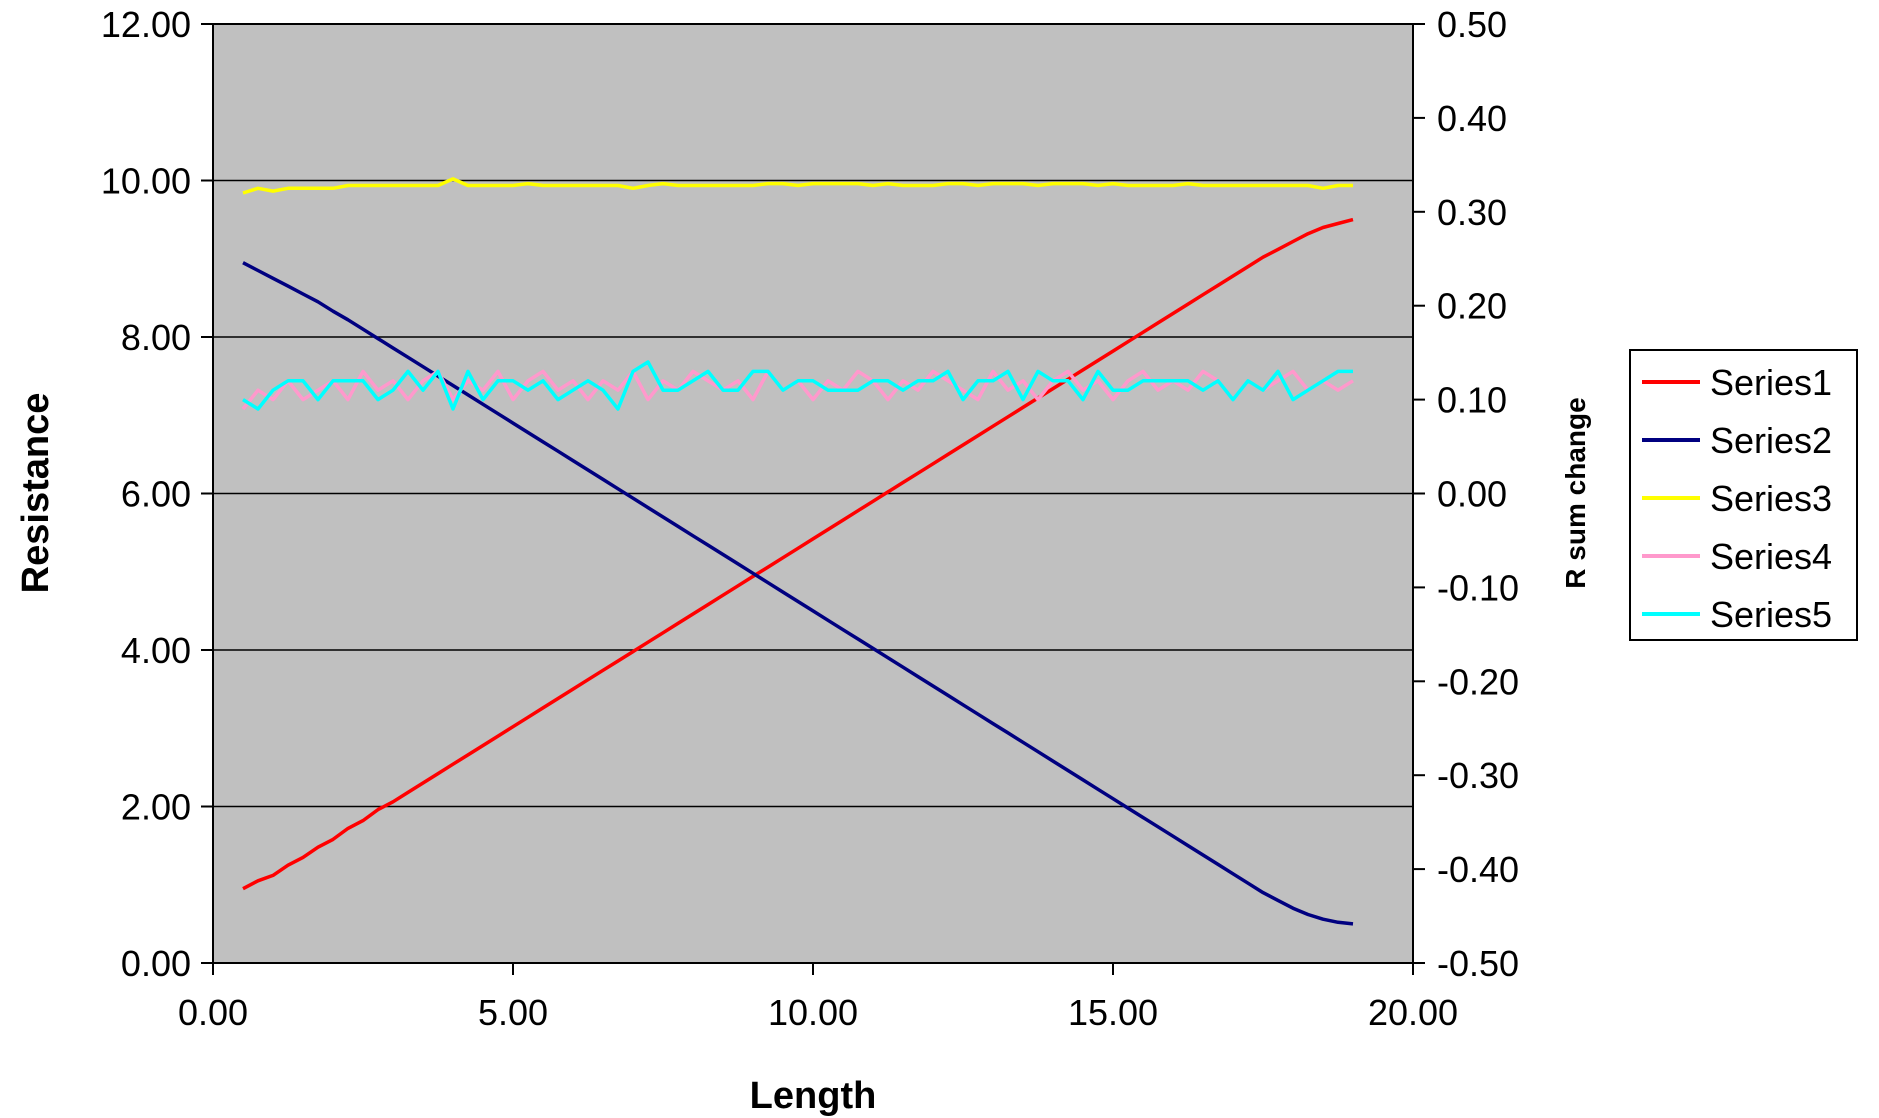 The height and width of the screenshot is (1118, 1879). I want to click on y2-tick-label: -0.30, so click(1478, 775).